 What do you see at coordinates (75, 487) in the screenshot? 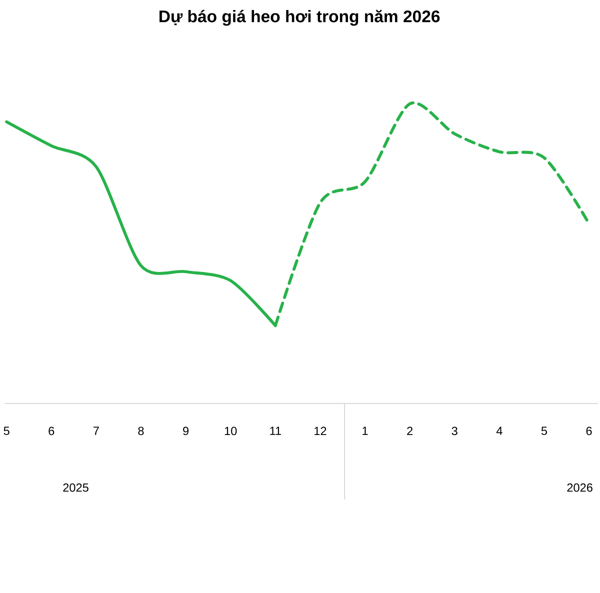
I see `text: 2025` at bounding box center [75, 487].